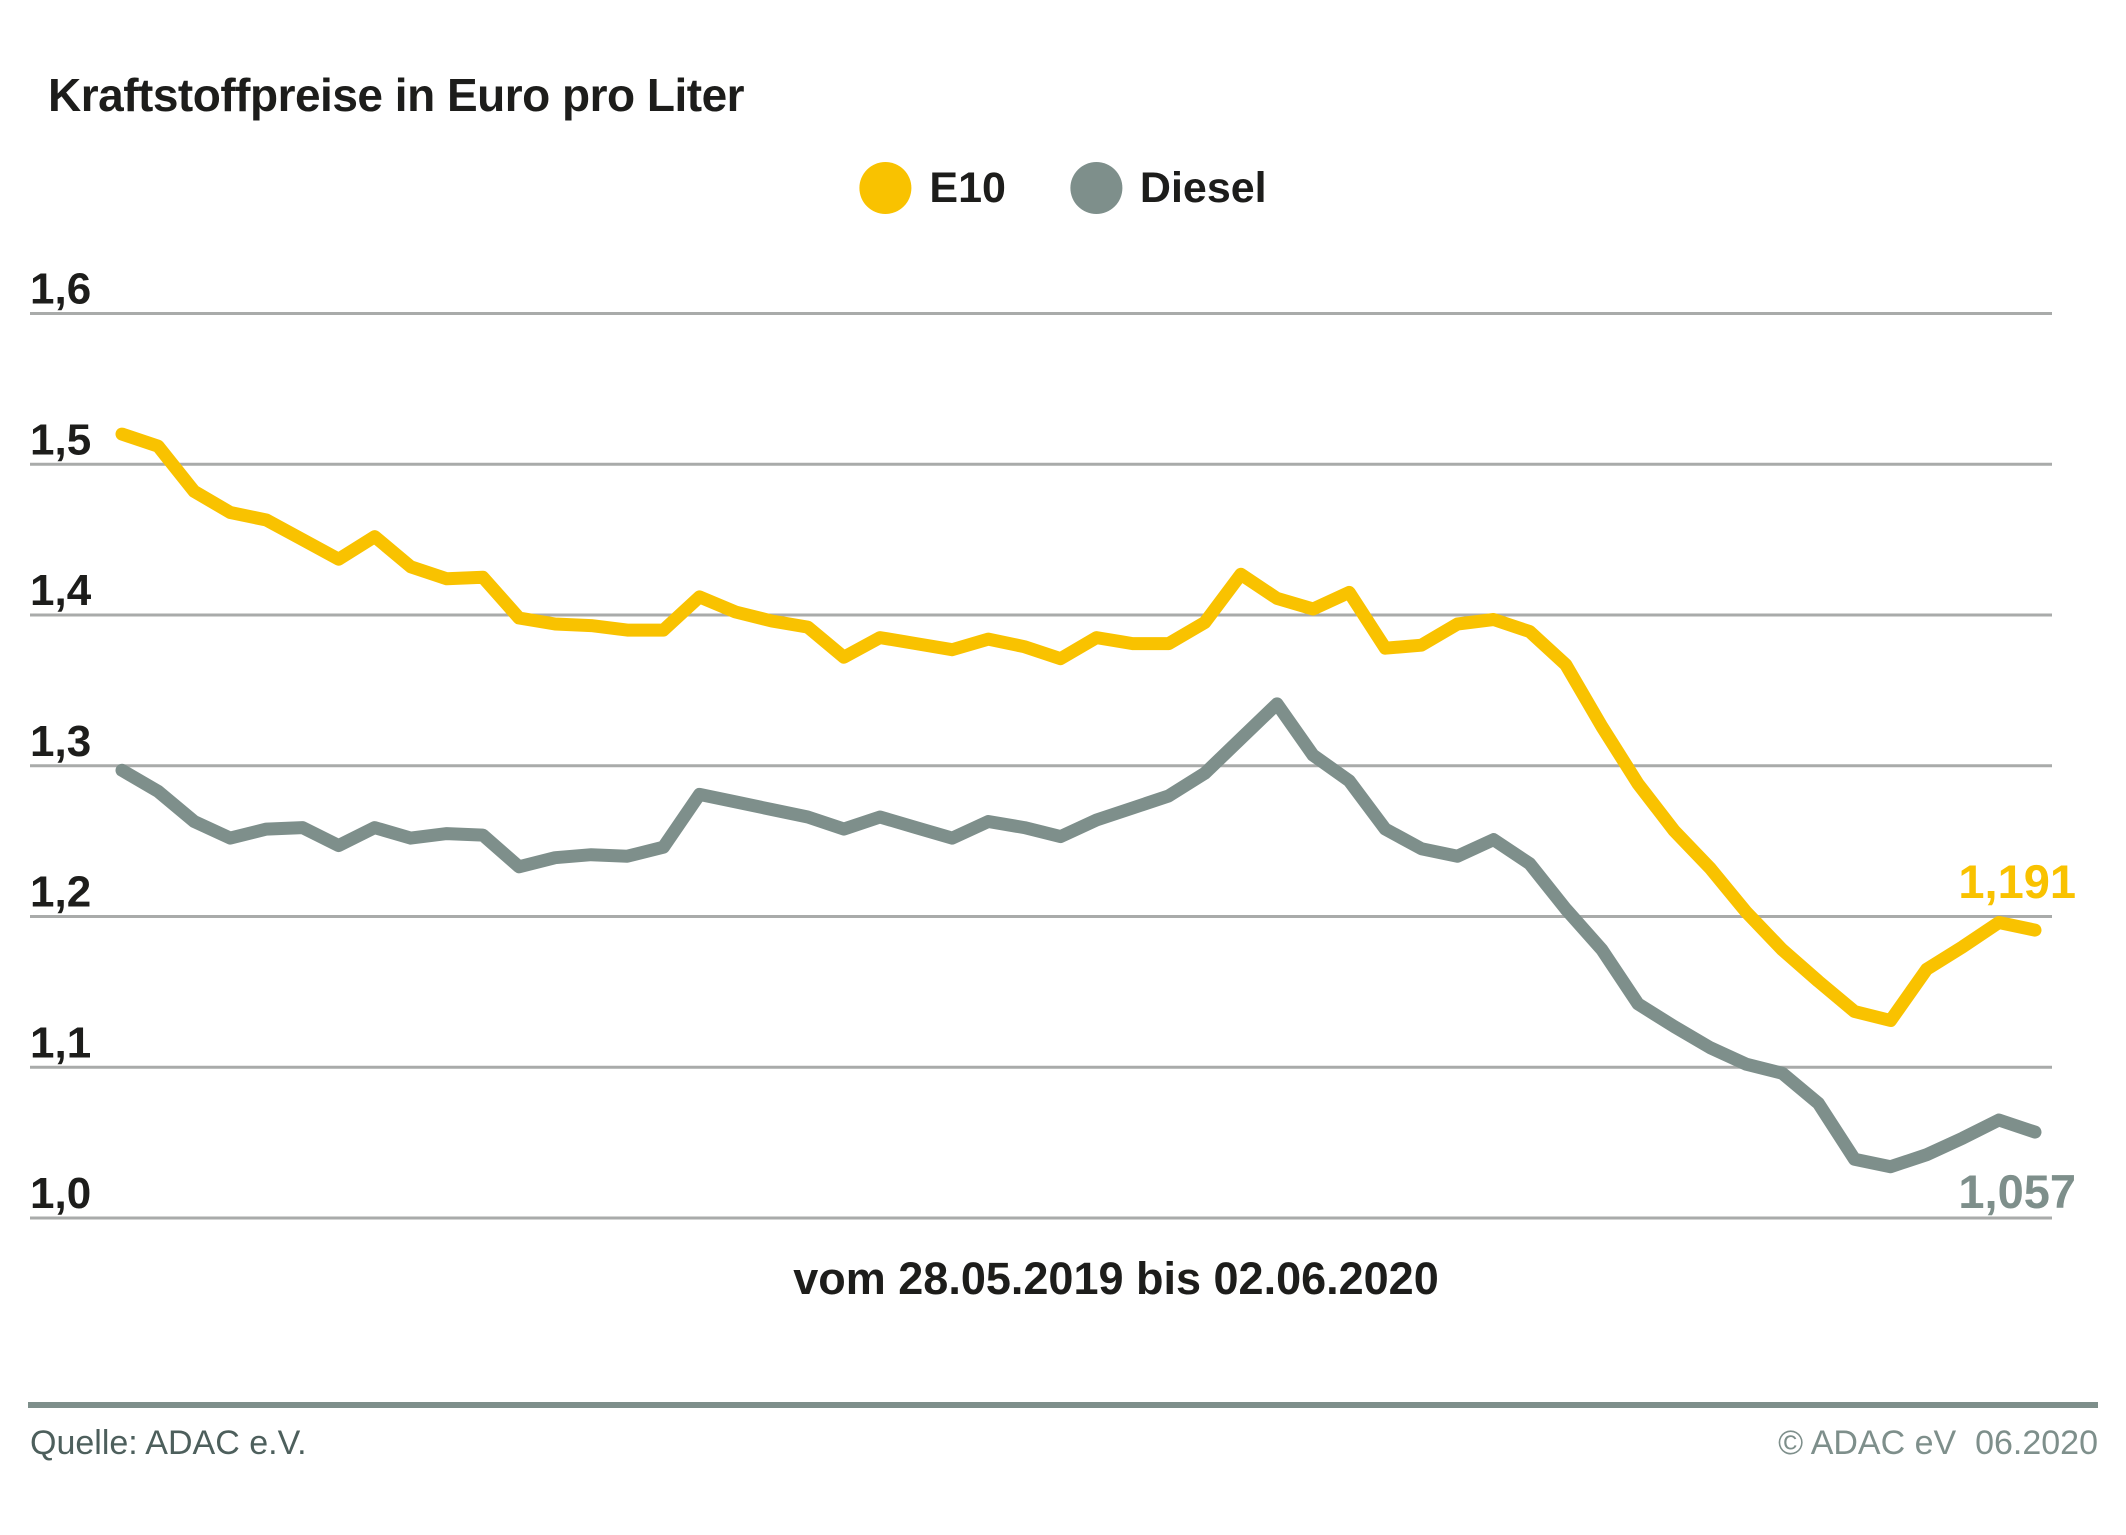 The image size is (2126, 1535). I want to click on x-axis-caption: vom 28.05.2019 bis 02.06.2020, so click(1116, 1278).